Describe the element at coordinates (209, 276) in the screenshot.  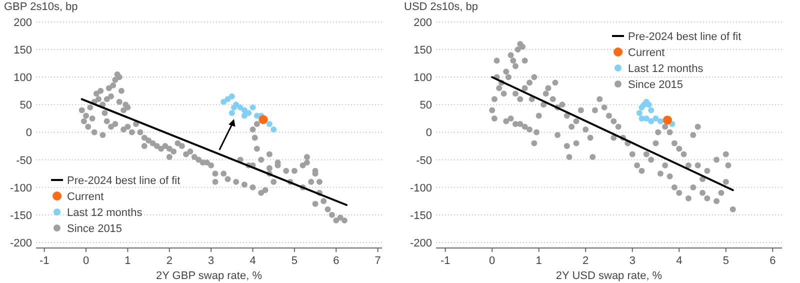
I see `x-axis-title: 2Y GBP swap rate, %` at that location.